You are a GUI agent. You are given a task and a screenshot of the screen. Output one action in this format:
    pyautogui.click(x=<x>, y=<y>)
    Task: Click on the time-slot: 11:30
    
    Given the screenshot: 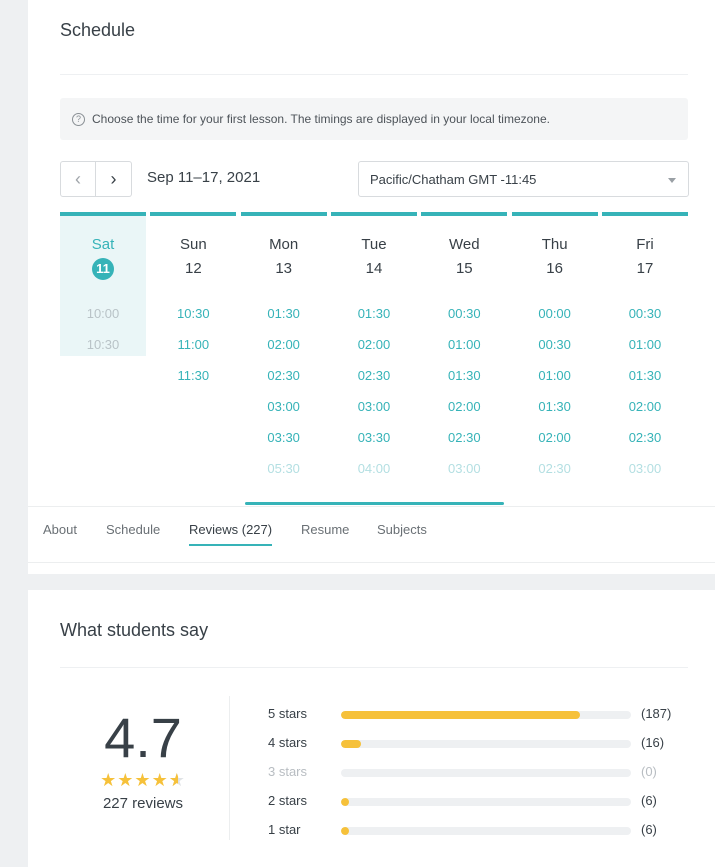 What is the action you would take?
    pyautogui.click(x=193, y=375)
    